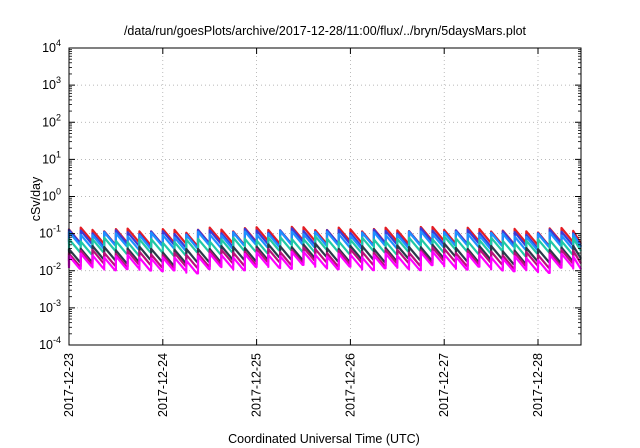 The width and height of the screenshot is (640, 448). What do you see at coordinates (350, 385) in the screenshot?
I see `x-tick-label: 2017-12-26` at bounding box center [350, 385].